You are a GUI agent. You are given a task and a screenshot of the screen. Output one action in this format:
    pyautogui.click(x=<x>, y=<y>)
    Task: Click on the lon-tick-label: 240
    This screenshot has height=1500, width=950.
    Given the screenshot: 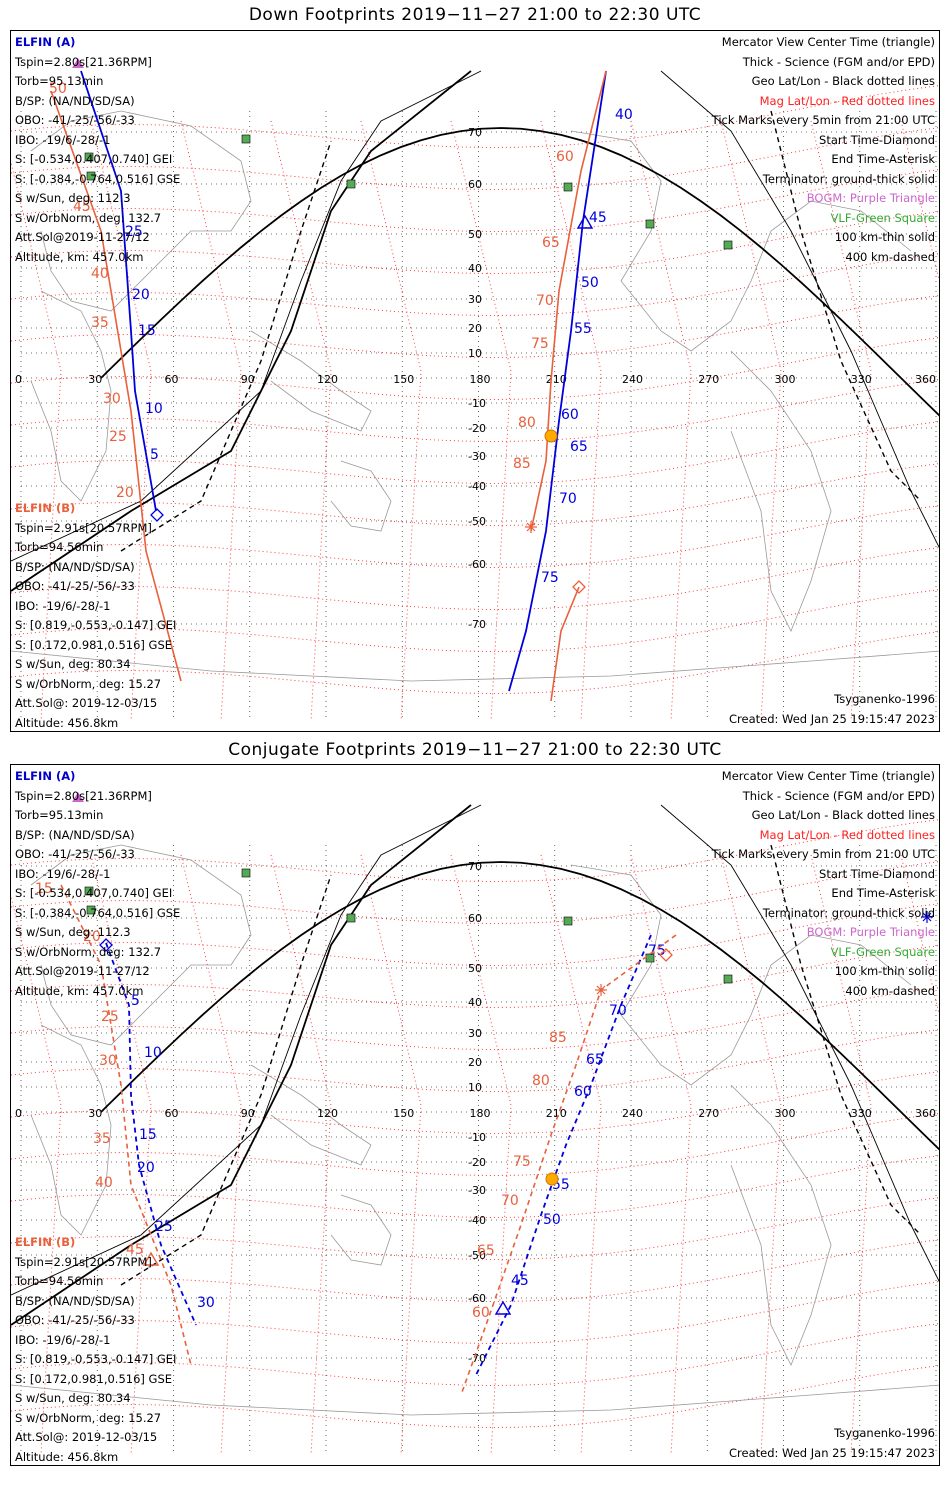 What is the action you would take?
    pyautogui.click(x=632, y=379)
    